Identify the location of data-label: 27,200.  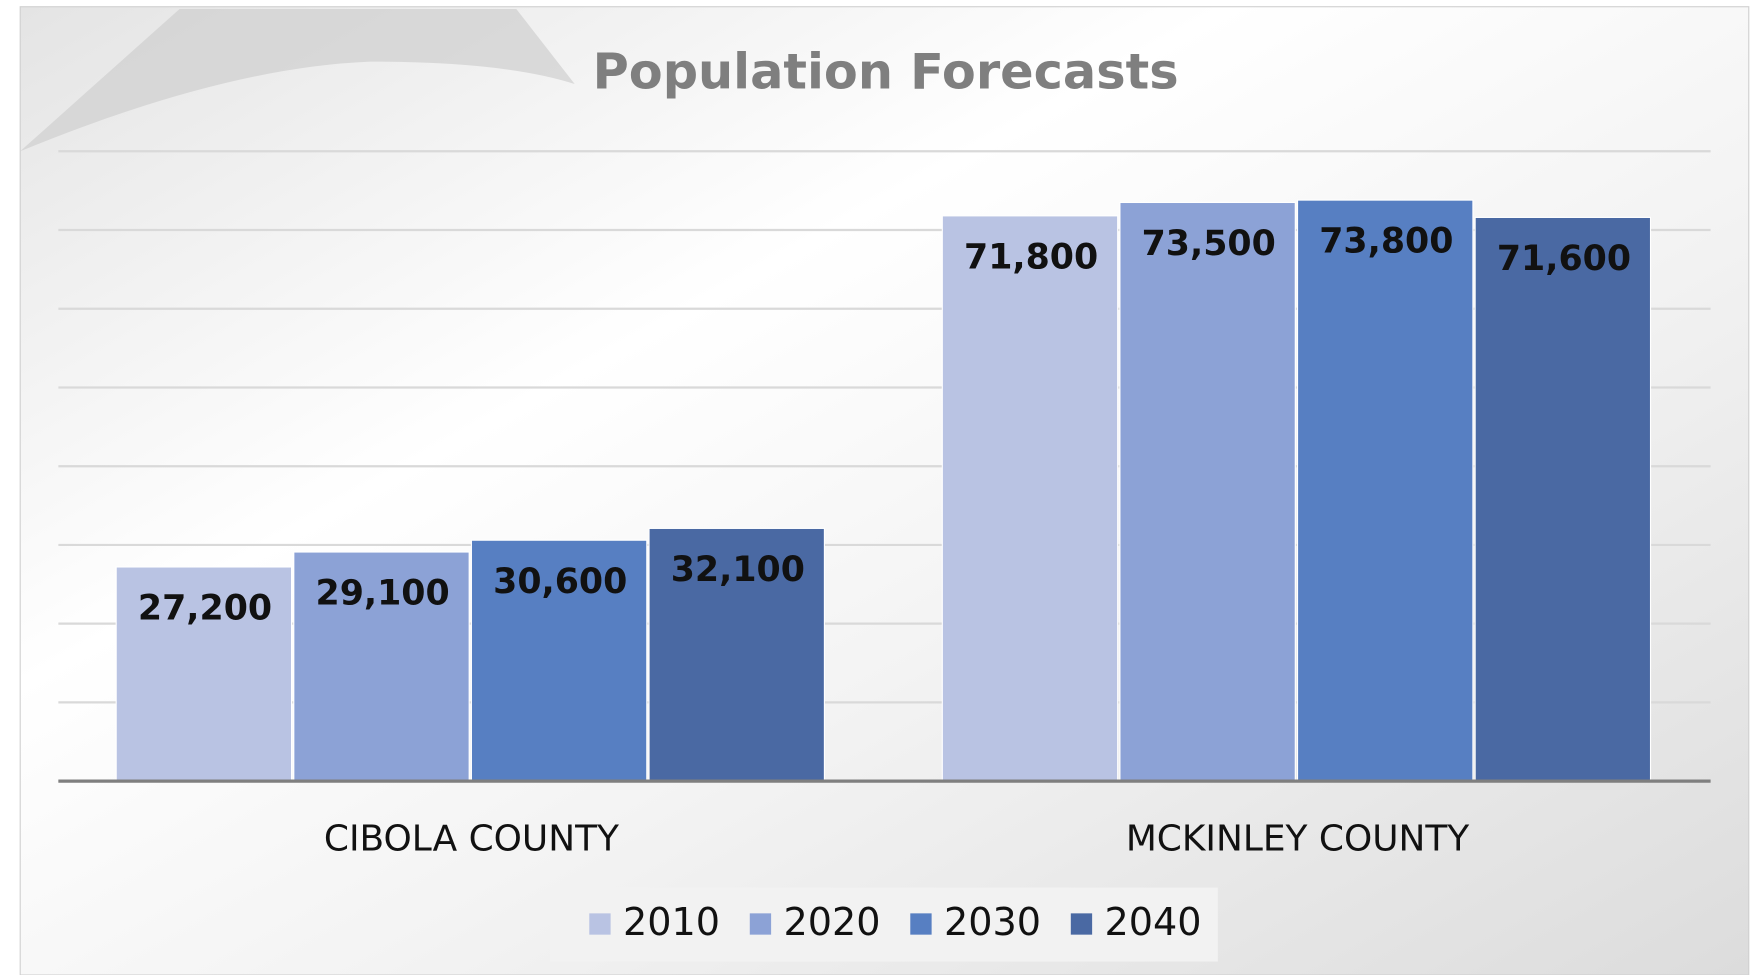
(205, 609).